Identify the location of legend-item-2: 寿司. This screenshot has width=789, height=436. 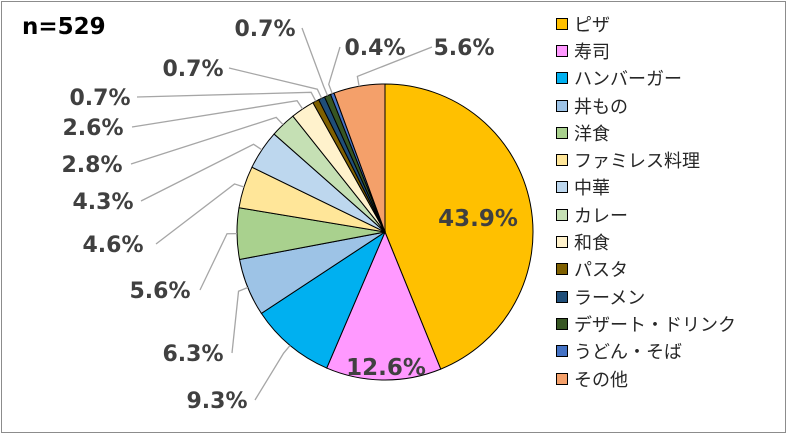
(646, 50).